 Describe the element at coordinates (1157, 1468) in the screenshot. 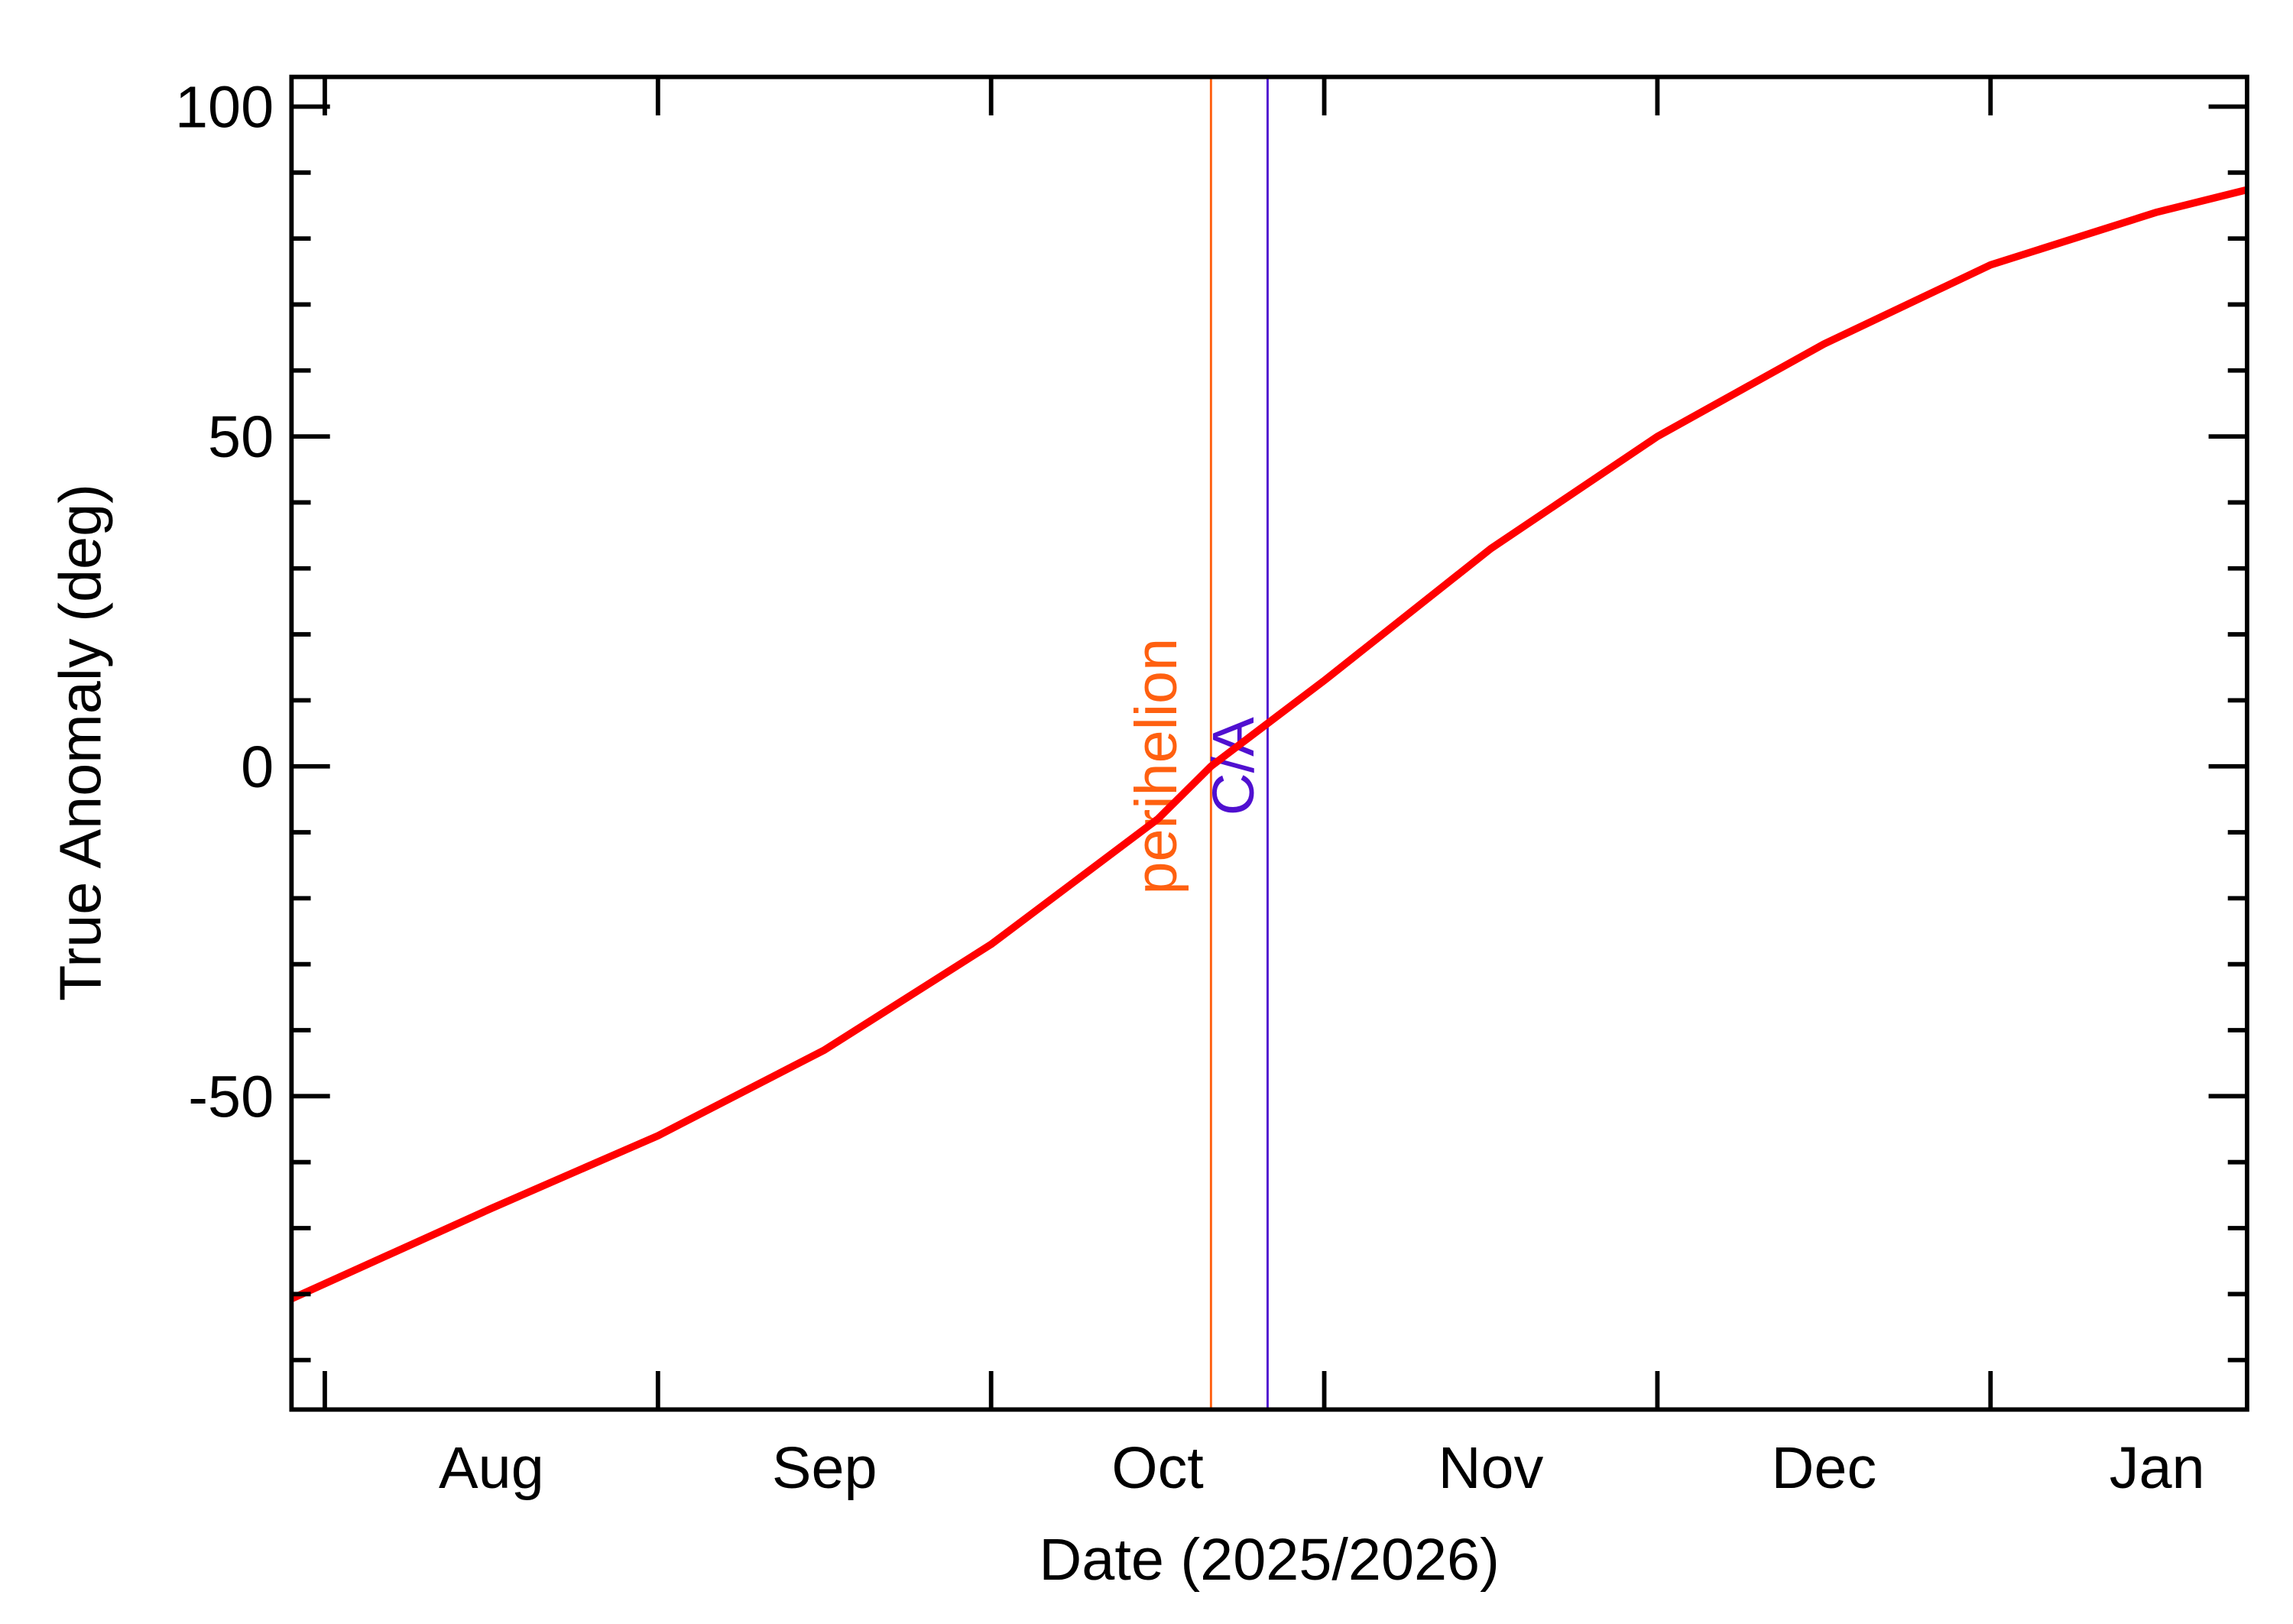

I see `x-tick-label: Oct` at that location.